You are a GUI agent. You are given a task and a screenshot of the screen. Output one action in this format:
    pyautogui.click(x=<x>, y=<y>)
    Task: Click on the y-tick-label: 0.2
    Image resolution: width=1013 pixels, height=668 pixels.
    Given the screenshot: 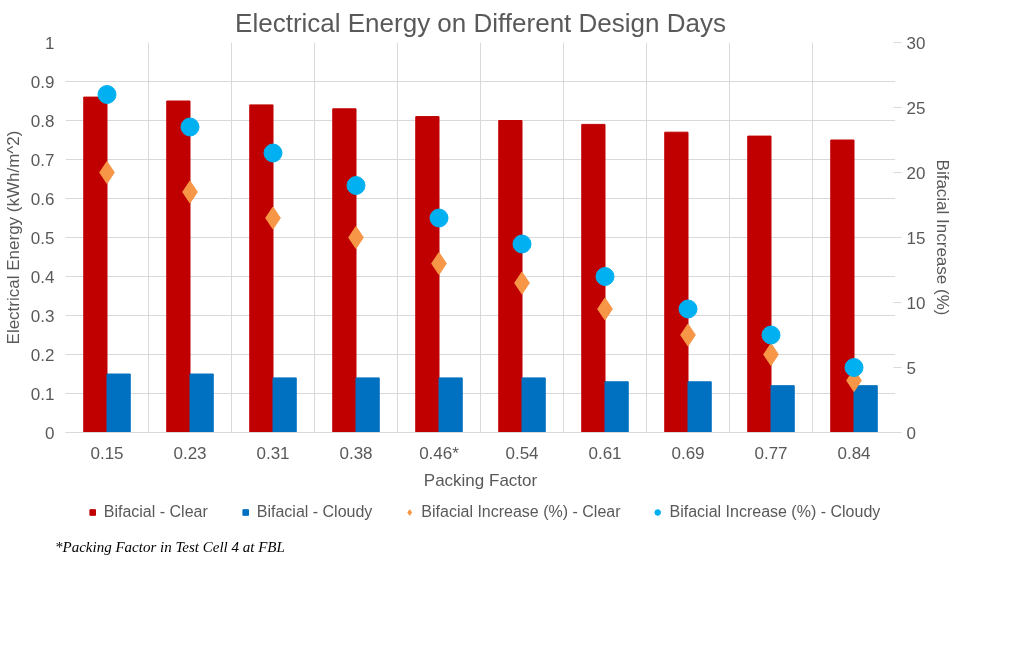 What is the action you would take?
    pyautogui.click(x=42, y=355)
    